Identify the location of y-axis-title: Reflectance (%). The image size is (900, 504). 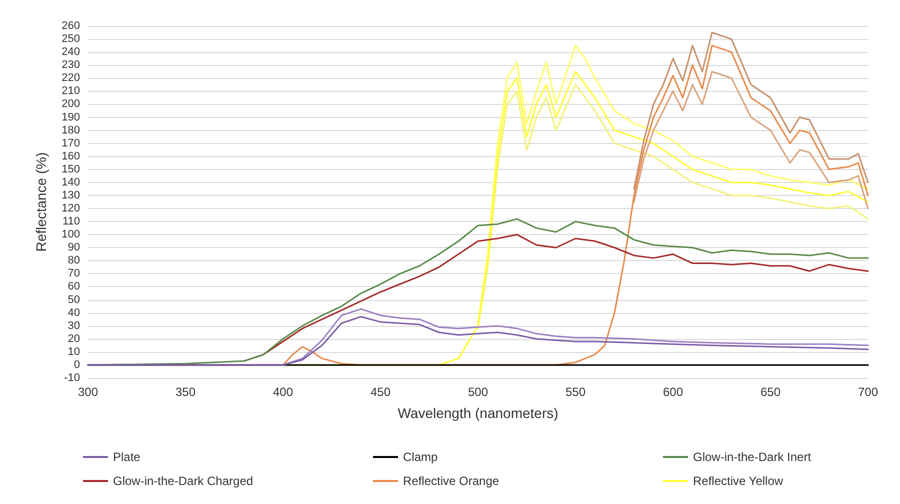
(41, 202).